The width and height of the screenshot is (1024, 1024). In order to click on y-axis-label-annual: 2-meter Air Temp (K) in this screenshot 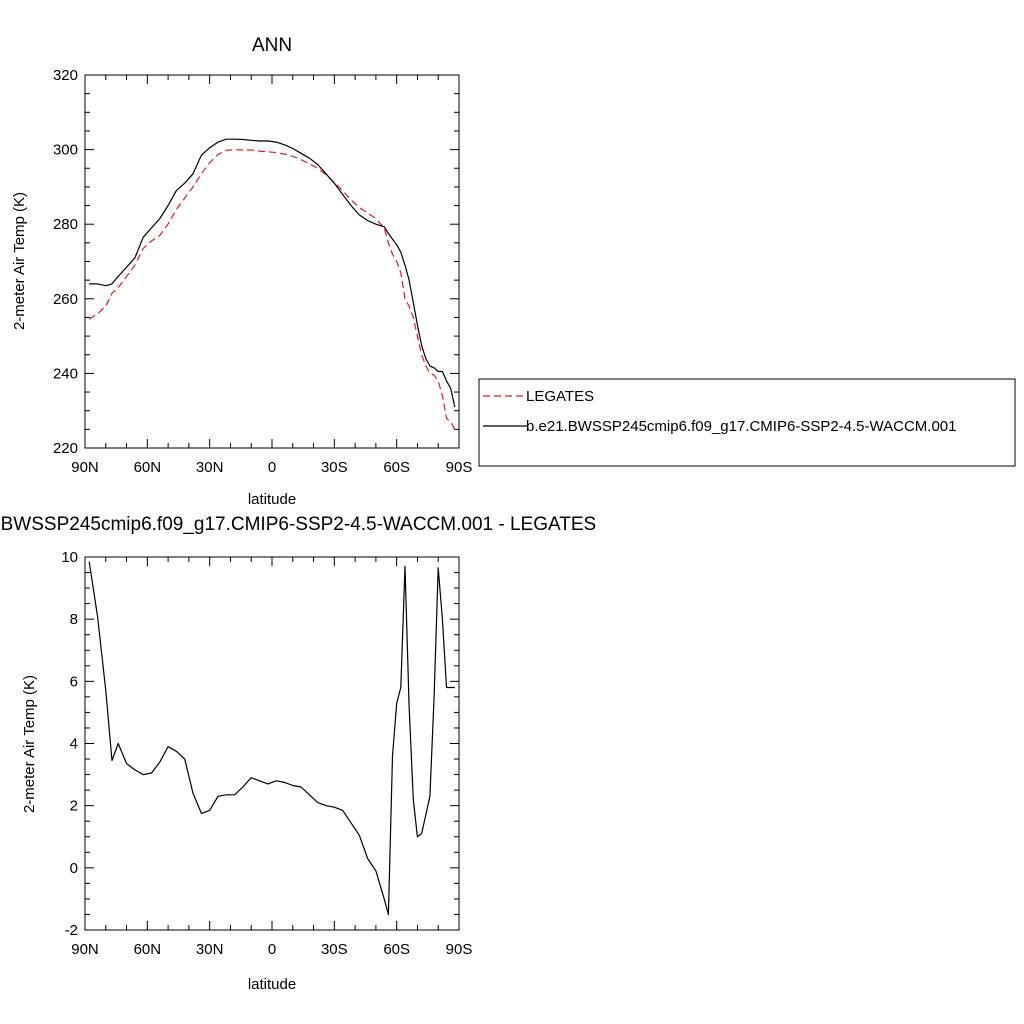, I will do `click(19, 261)`.